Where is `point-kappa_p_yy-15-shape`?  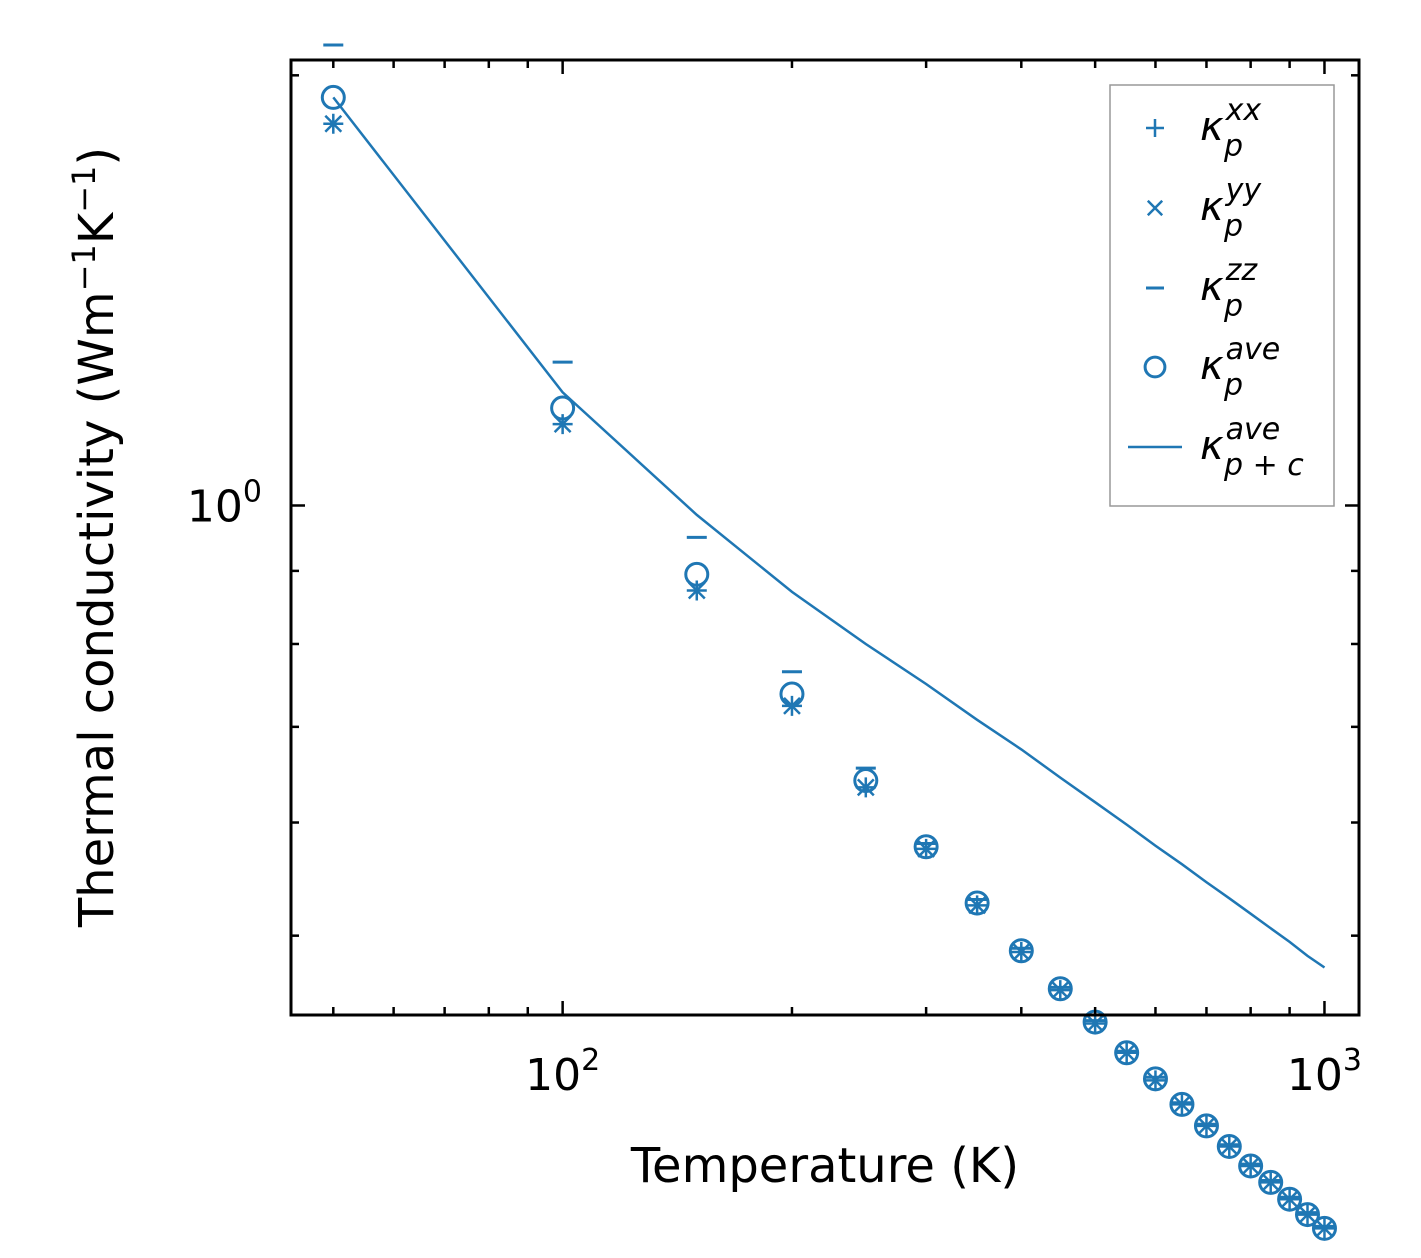 point-kappa_p_yy-15-shape is located at coordinates (1250, 1166).